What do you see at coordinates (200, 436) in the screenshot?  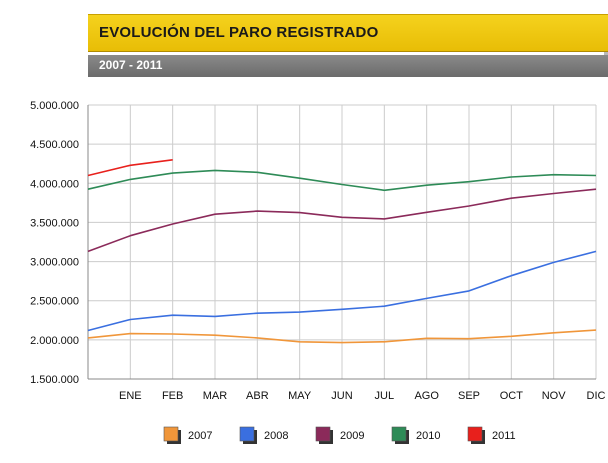 I see `legend-label-2007: 2007` at bounding box center [200, 436].